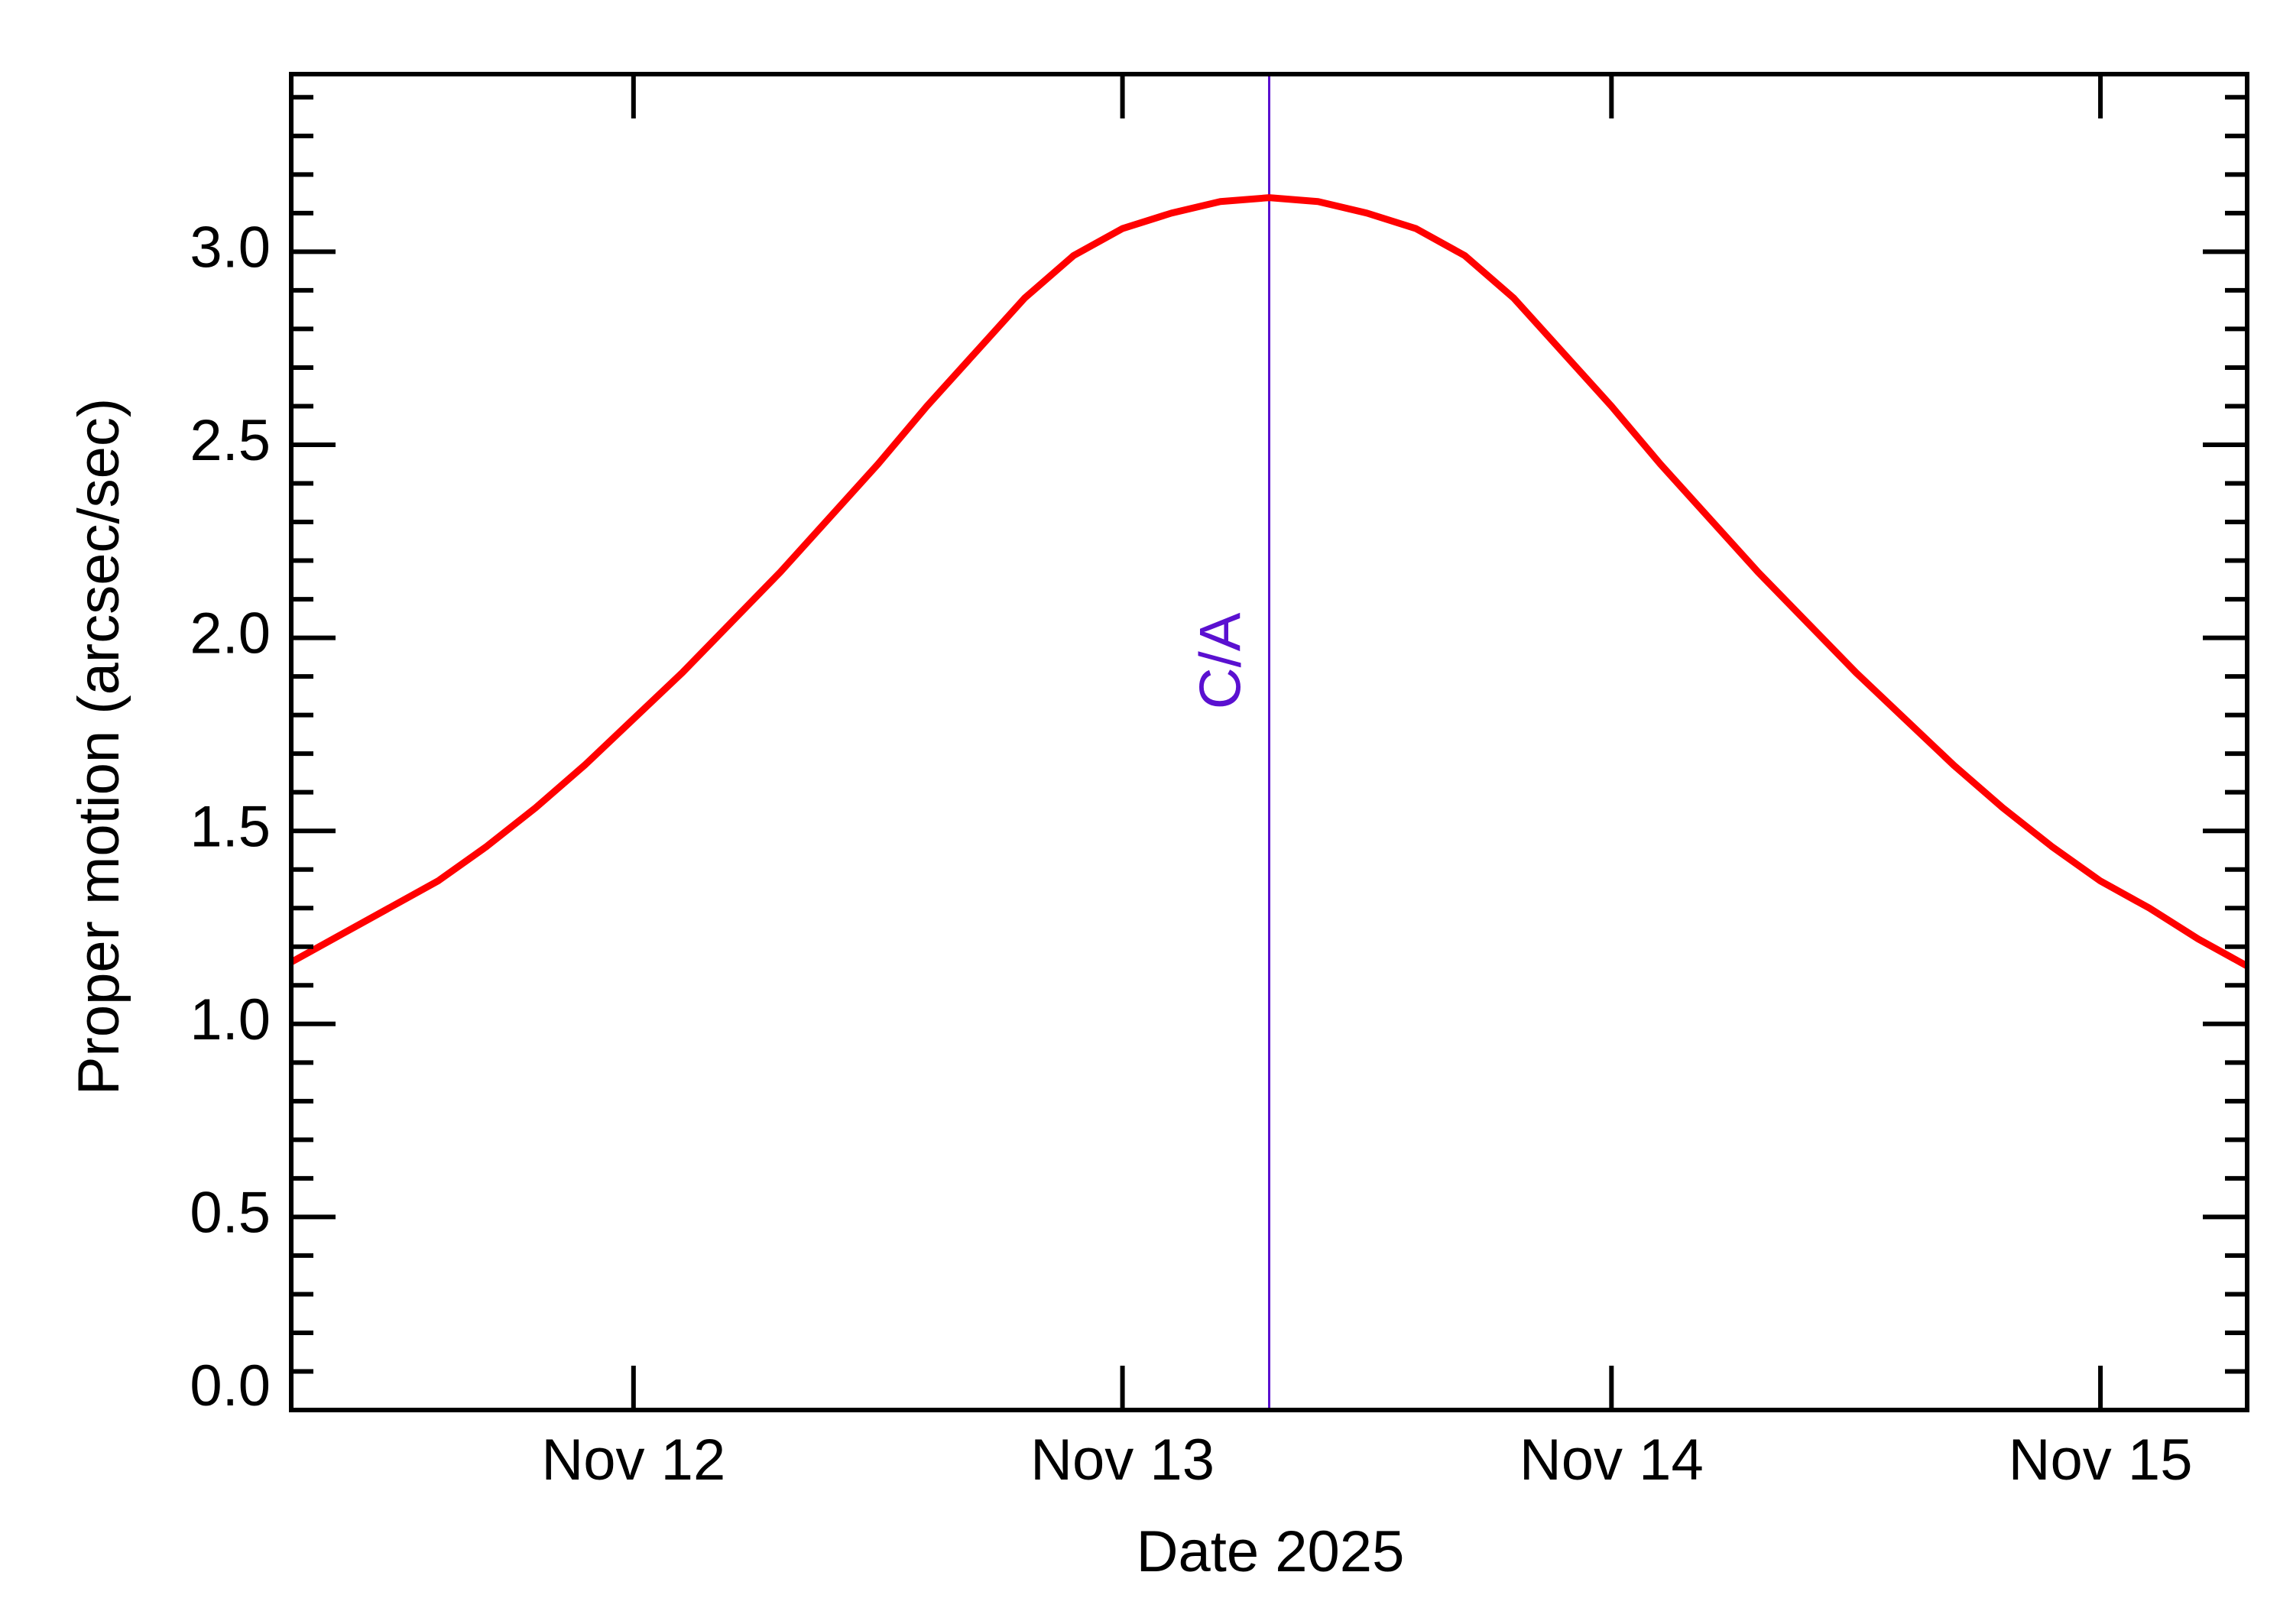  What do you see at coordinates (1122, 1460) in the screenshot?
I see `x-tick-label: Nov 13` at bounding box center [1122, 1460].